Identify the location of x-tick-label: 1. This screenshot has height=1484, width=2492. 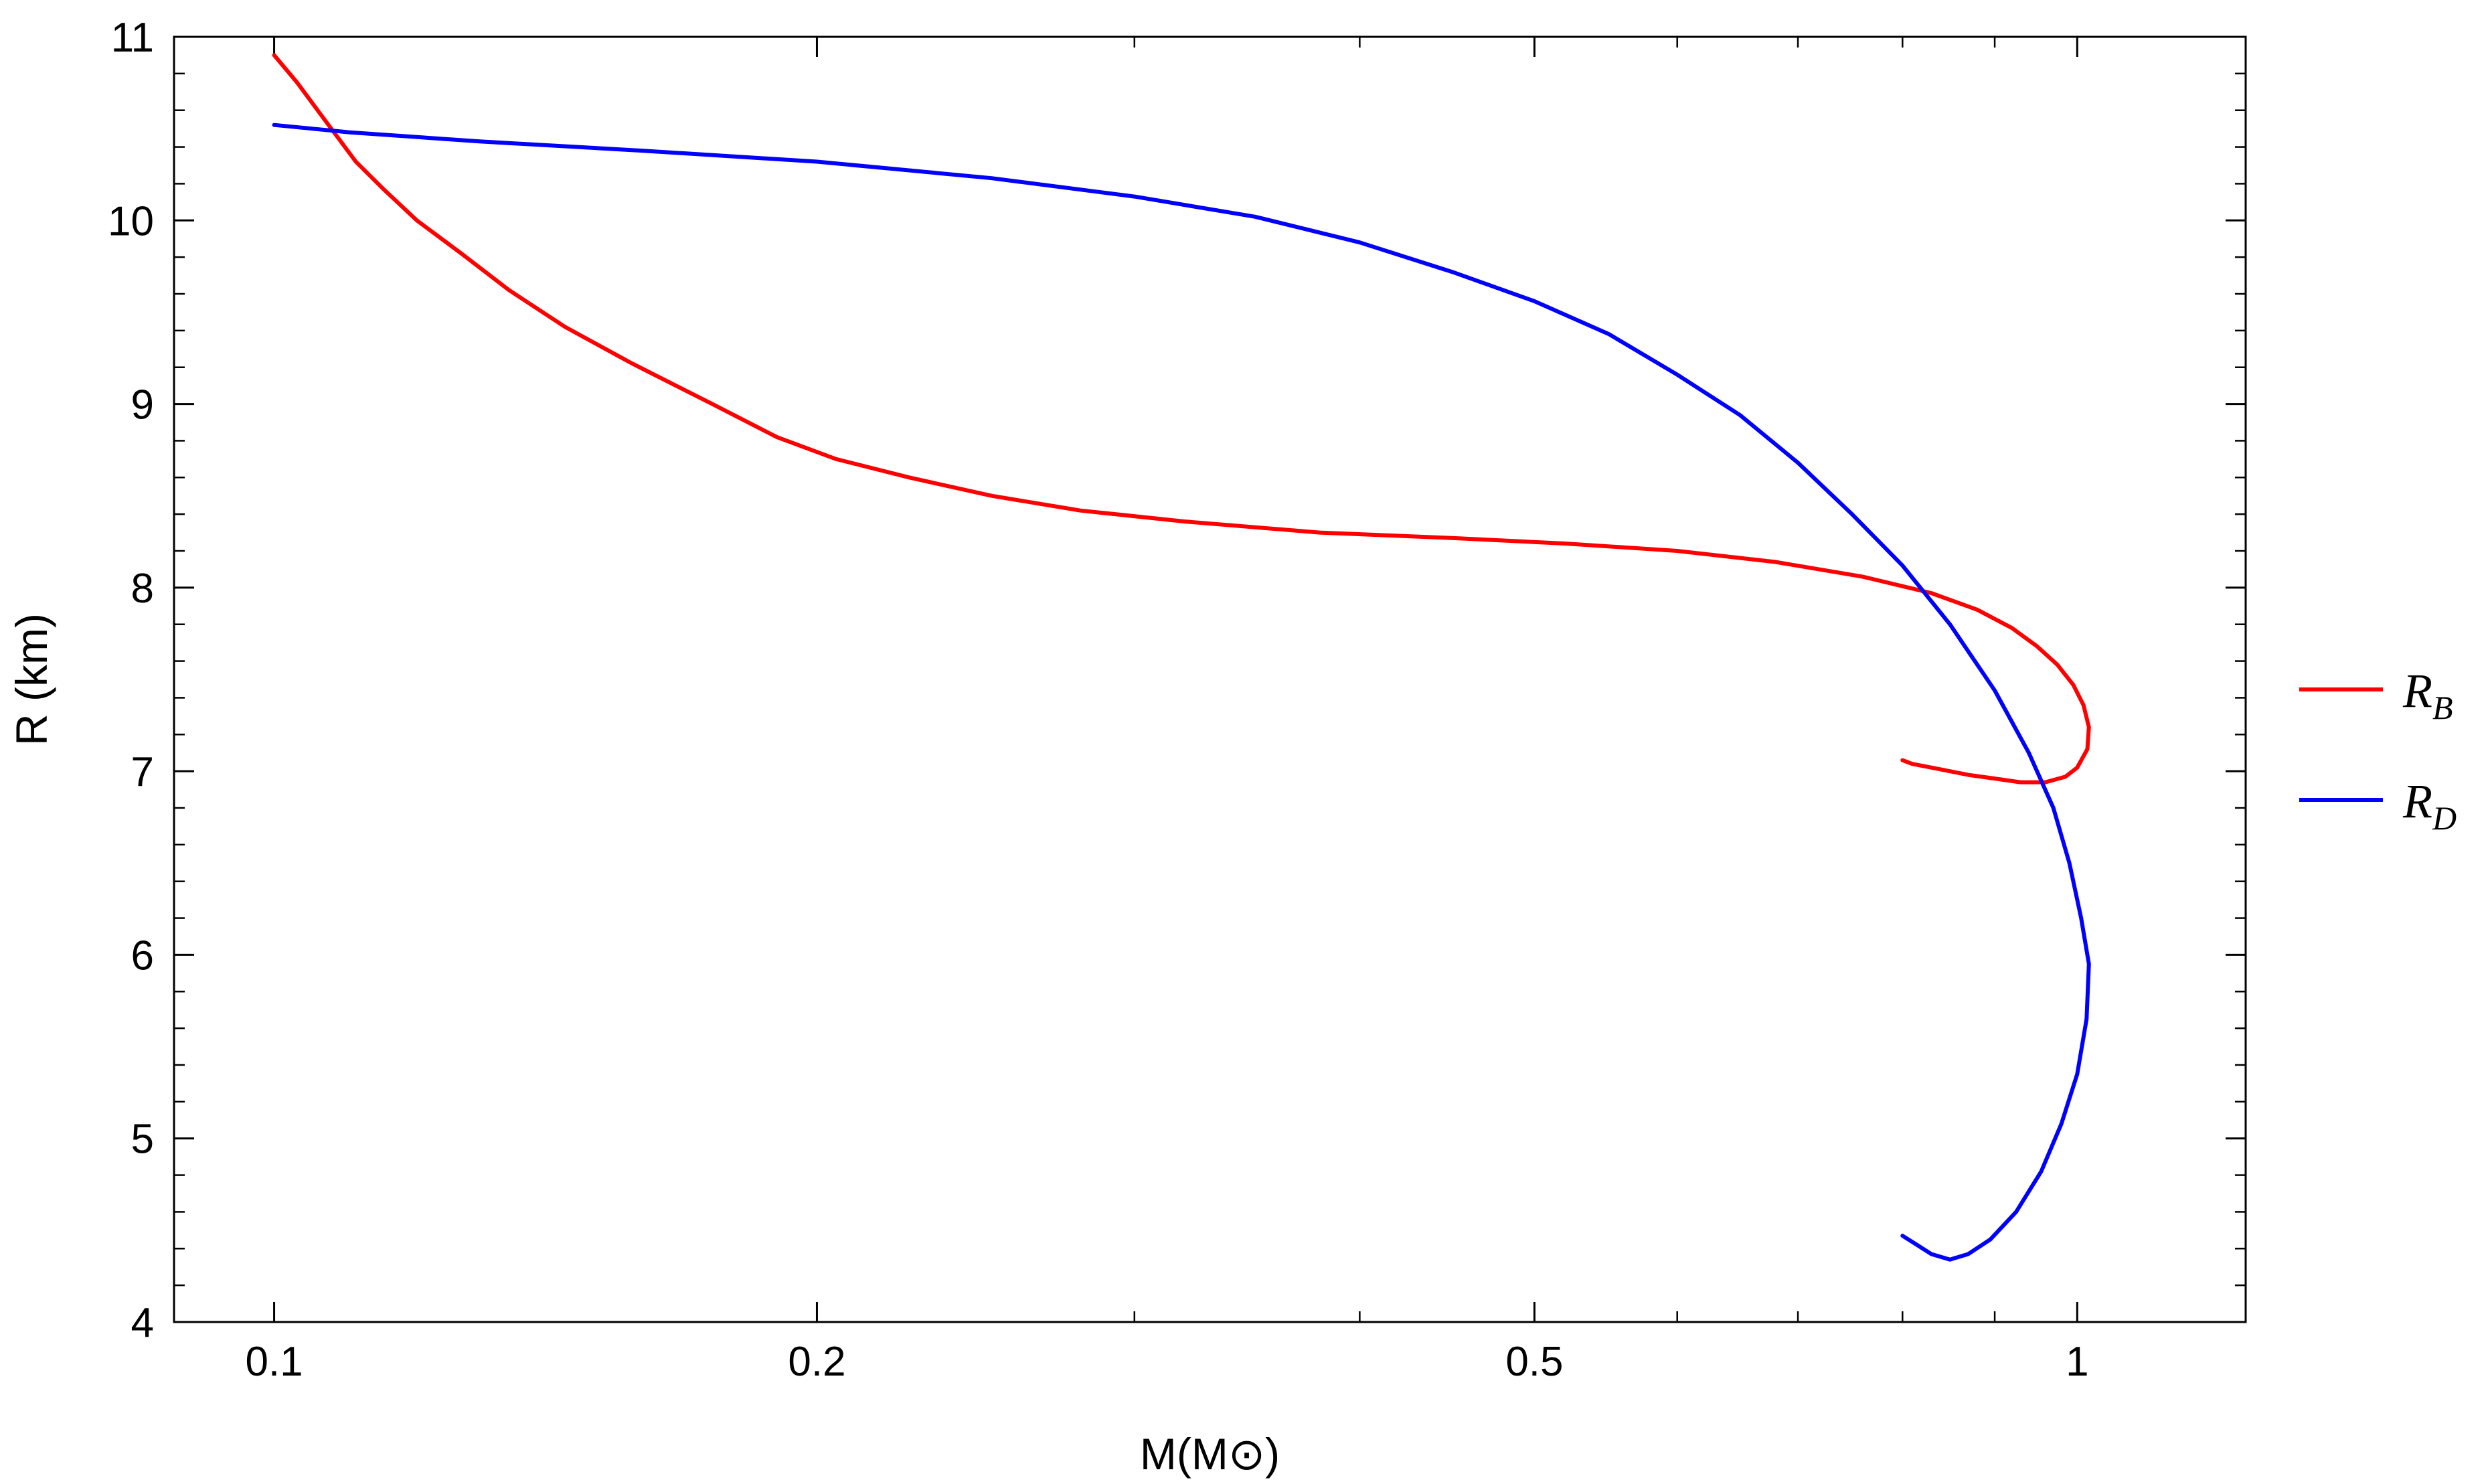
(2077, 1362).